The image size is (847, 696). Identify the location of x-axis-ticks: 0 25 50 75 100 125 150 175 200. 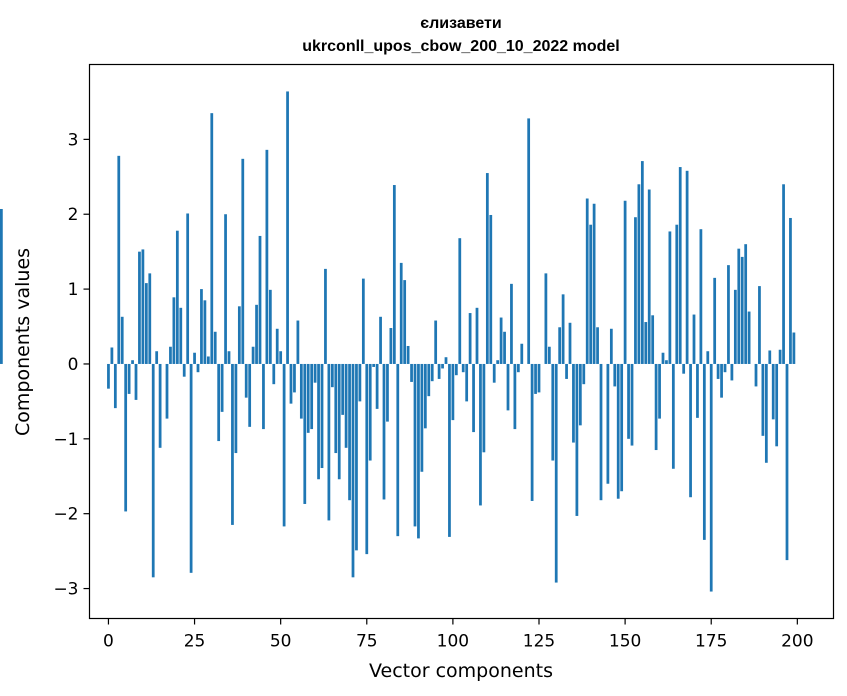
(458, 635).